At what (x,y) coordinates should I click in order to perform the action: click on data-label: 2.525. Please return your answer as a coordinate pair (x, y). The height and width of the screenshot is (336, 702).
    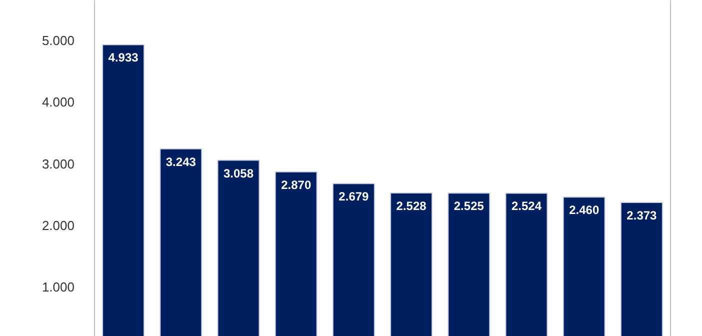
    Looking at the image, I should click on (469, 206).